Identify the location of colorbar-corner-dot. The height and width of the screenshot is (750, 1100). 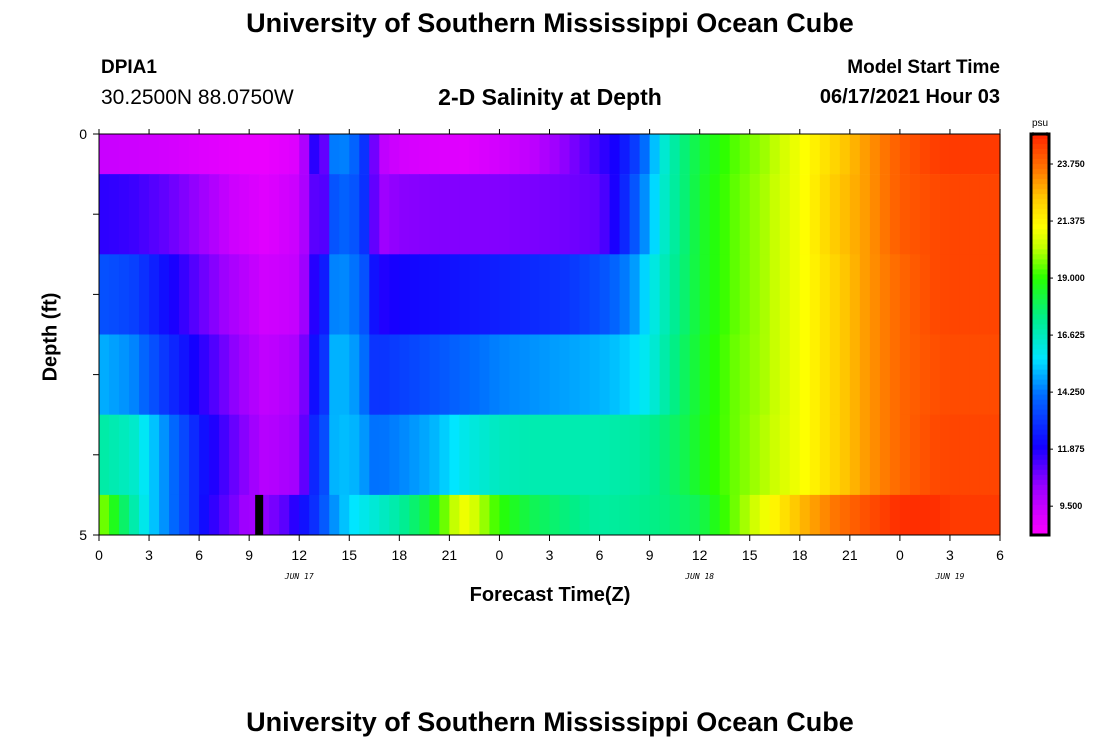
(1047, 134).